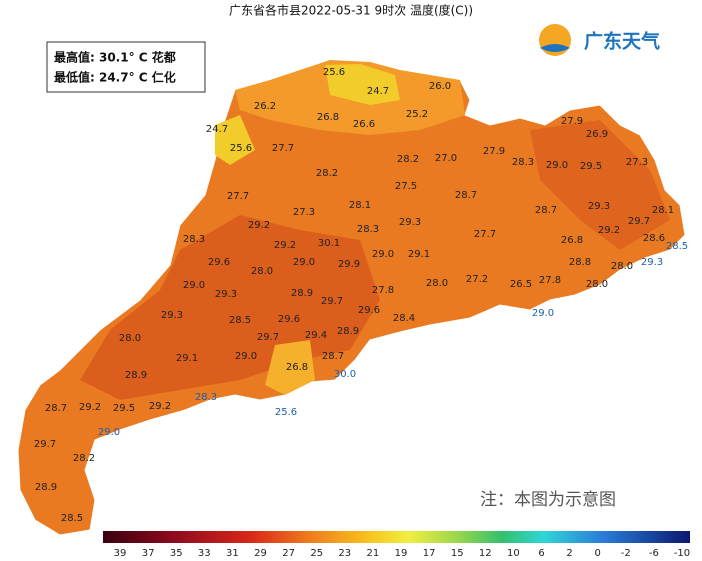 This screenshot has width=702, height=561. What do you see at coordinates (344, 553) in the screenshot?
I see `colorbar-label: 23` at bounding box center [344, 553].